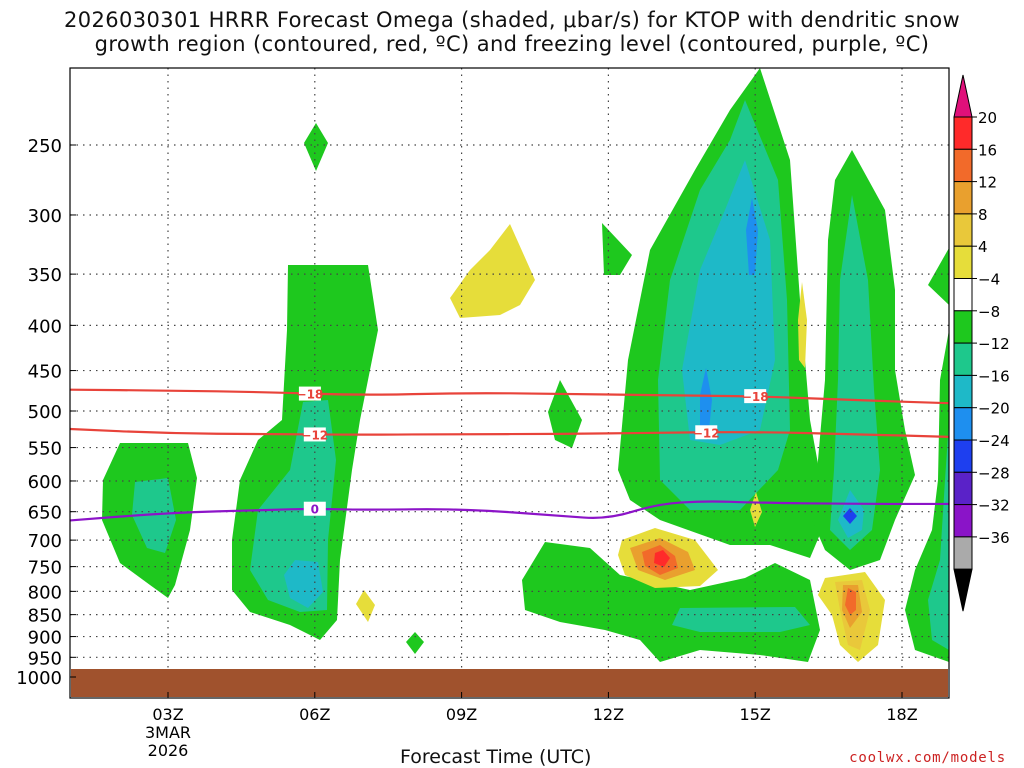  I want to click on colorbar-label-8: −16, so click(994, 376).